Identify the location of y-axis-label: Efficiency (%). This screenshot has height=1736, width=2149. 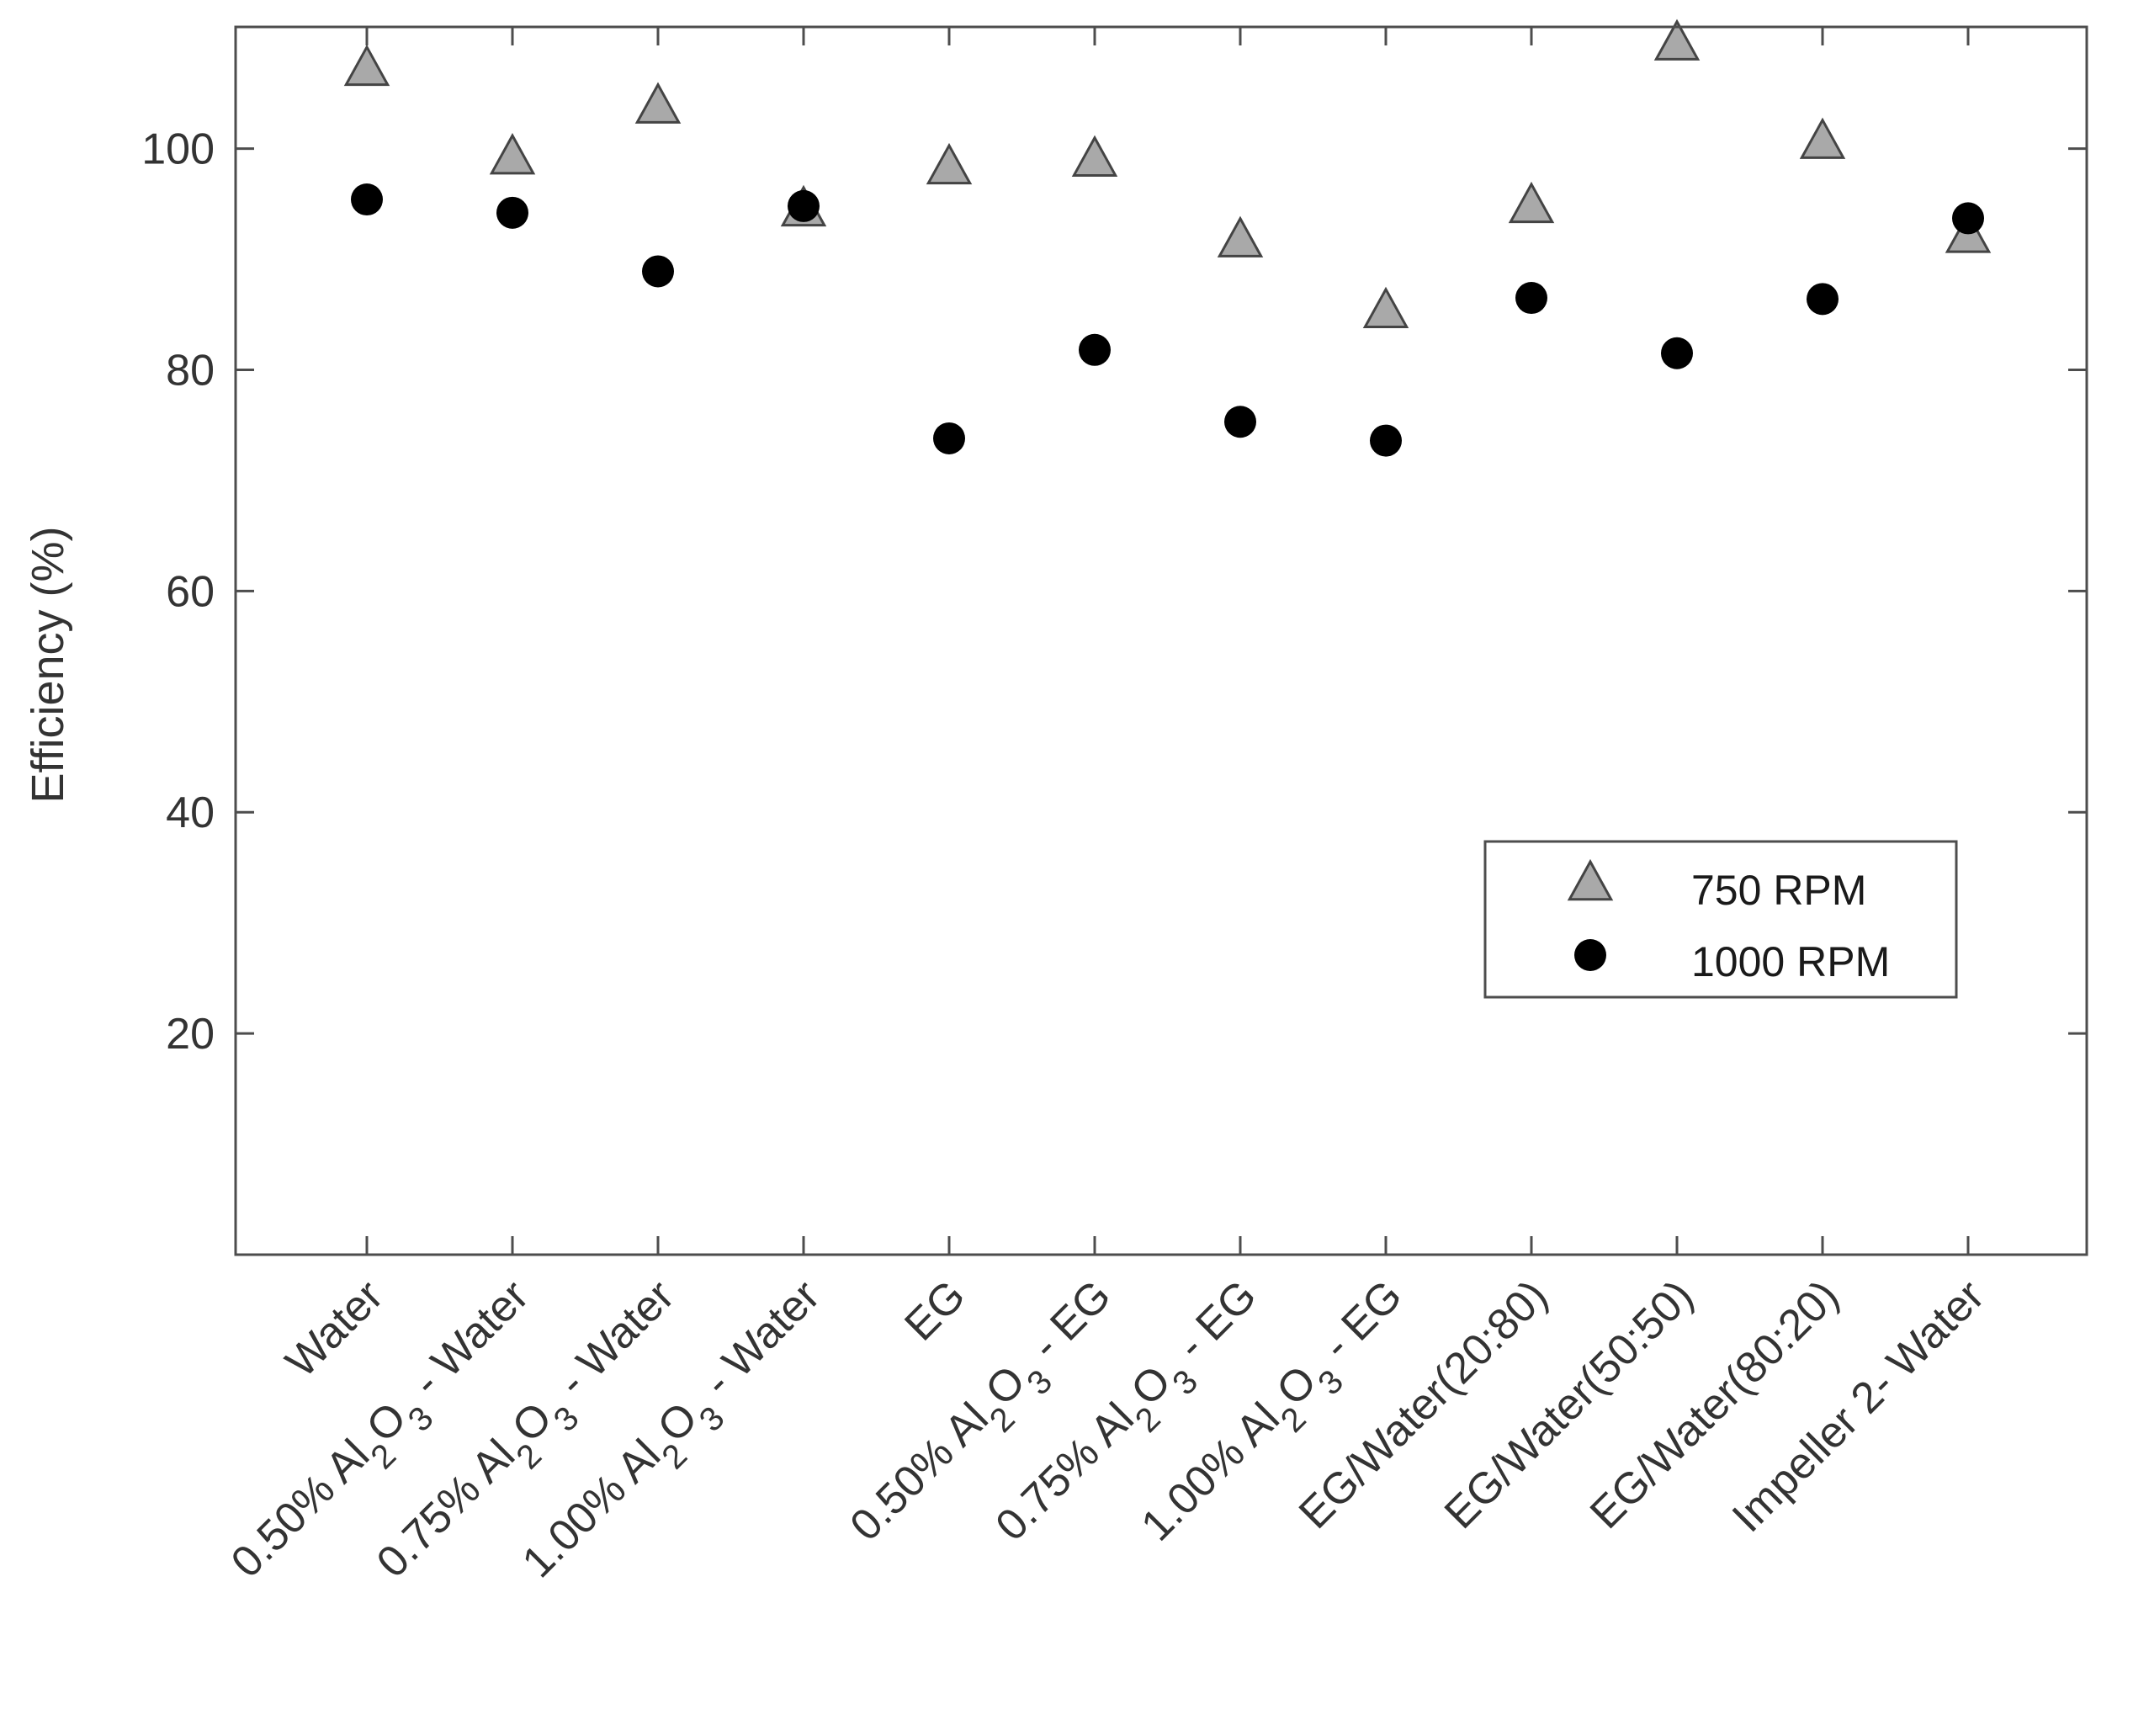
(48, 664).